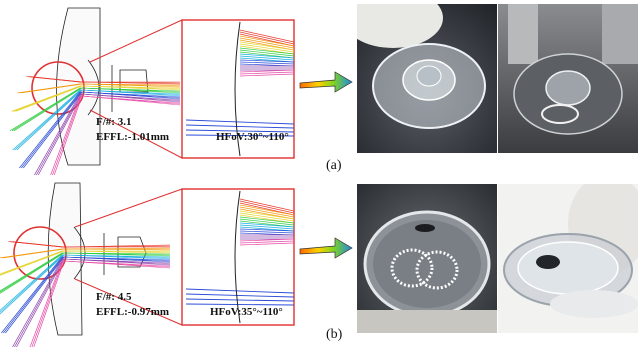 The height and width of the screenshot is (347, 640). What do you see at coordinates (568, 78) in the screenshot?
I see `lens-photo-a2` at bounding box center [568, 78].